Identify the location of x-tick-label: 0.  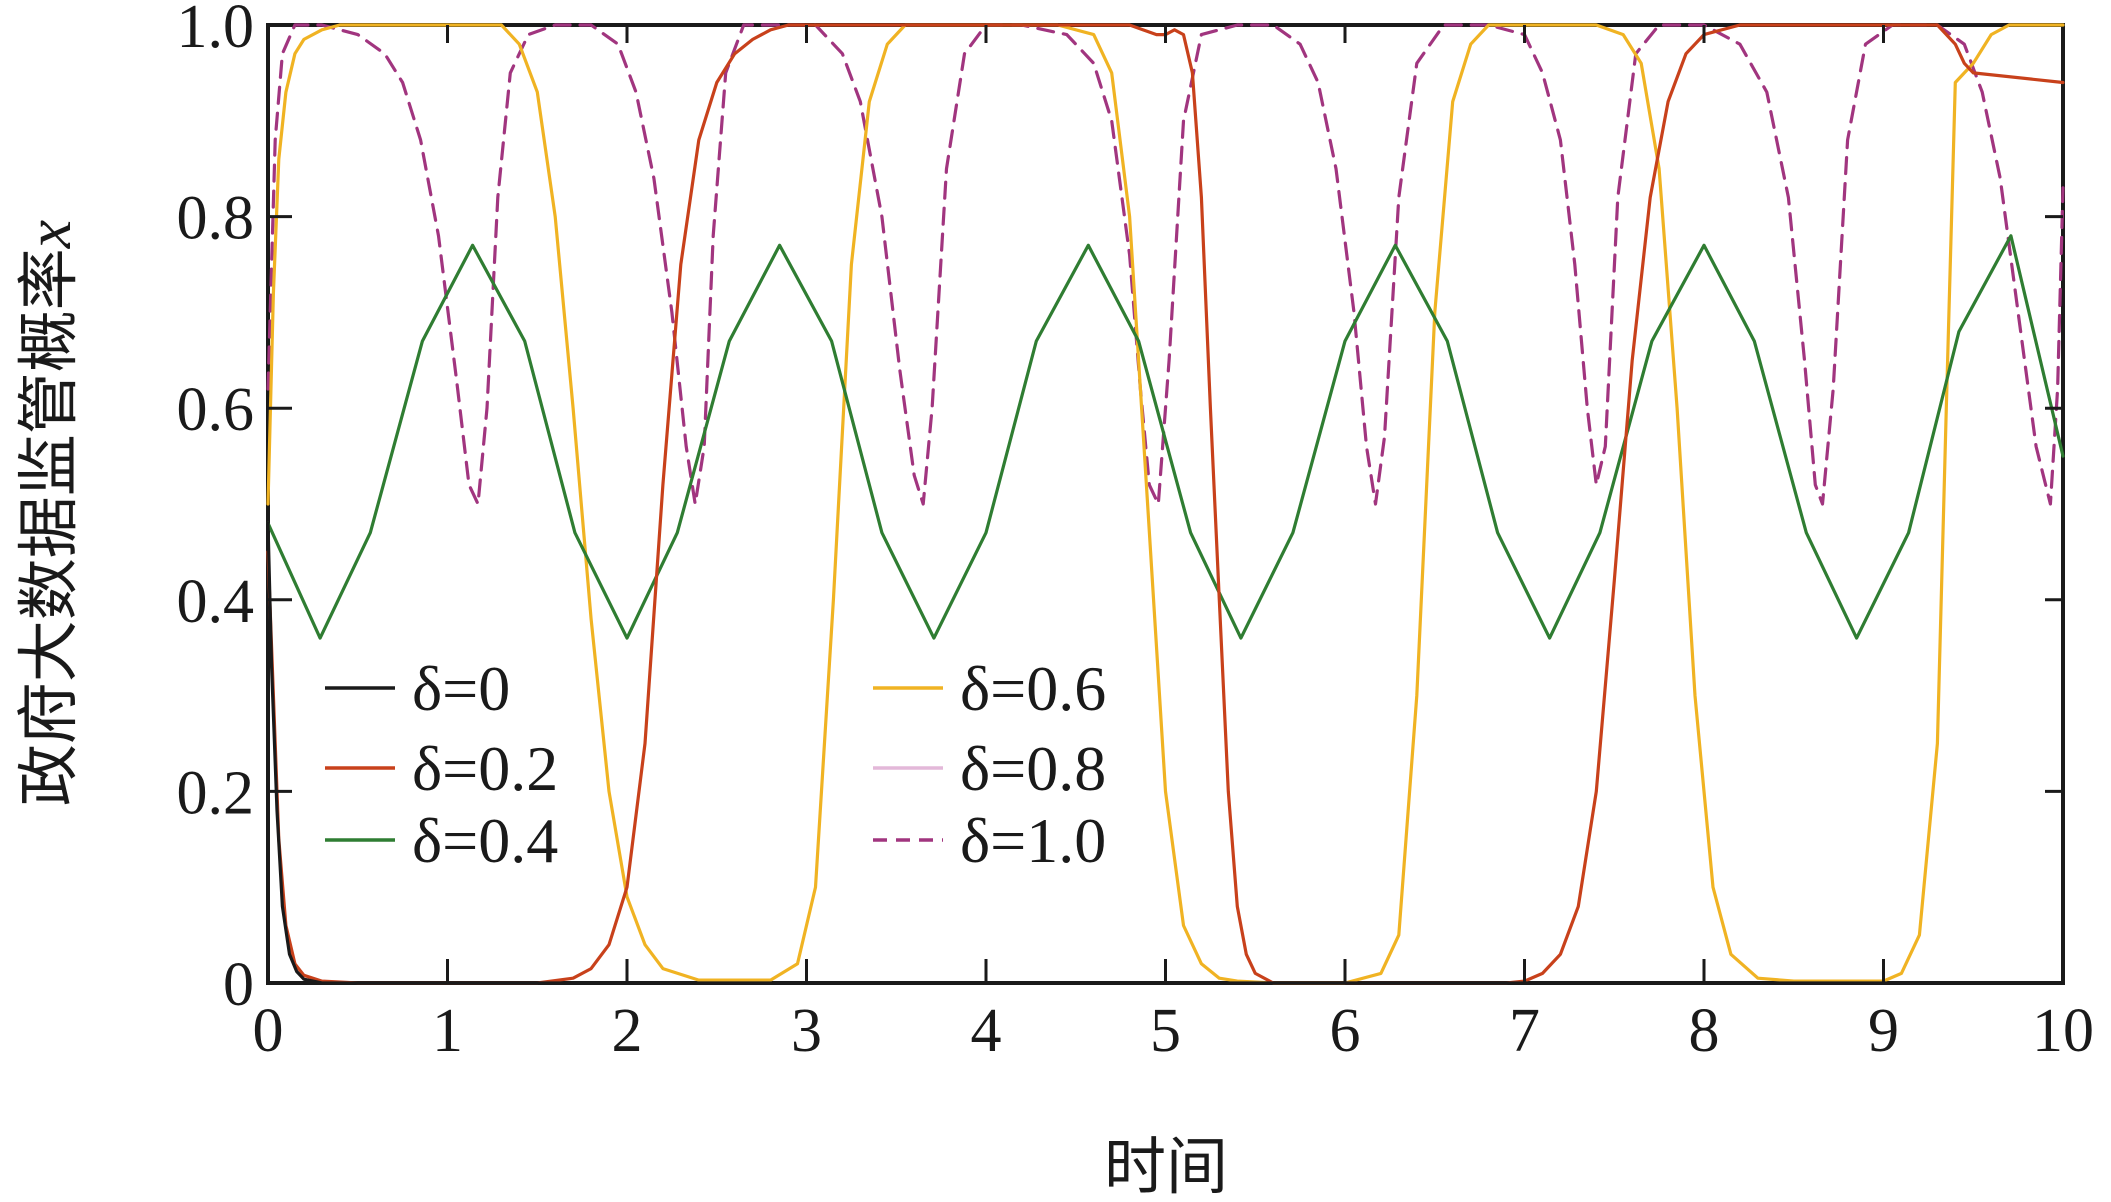
(268, 1031).